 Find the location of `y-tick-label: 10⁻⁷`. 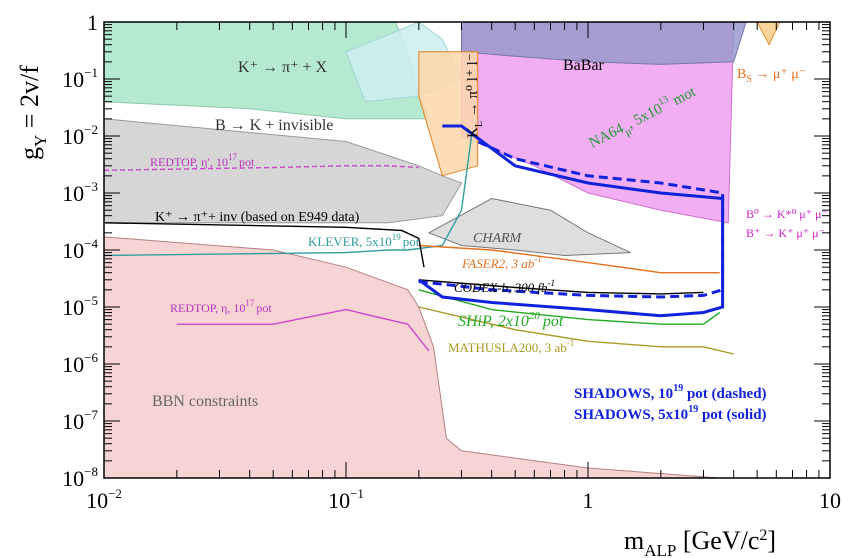

y-tick-label: 10⁻⁷ is located at coordinates (80, 420).